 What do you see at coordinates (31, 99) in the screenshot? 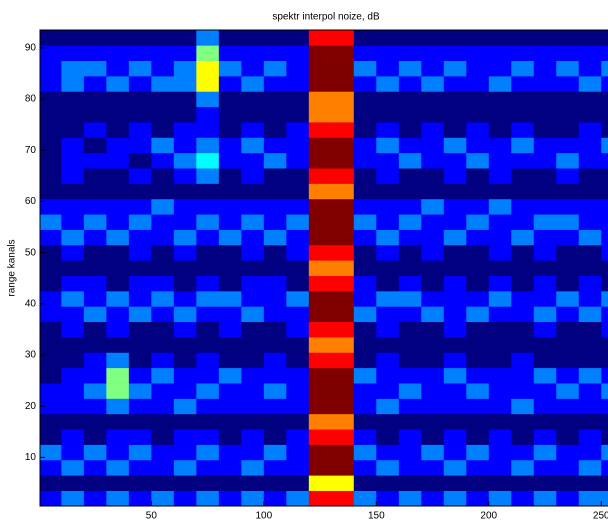
I see `y-tick-label: 80` at bounding box center [31, 99].